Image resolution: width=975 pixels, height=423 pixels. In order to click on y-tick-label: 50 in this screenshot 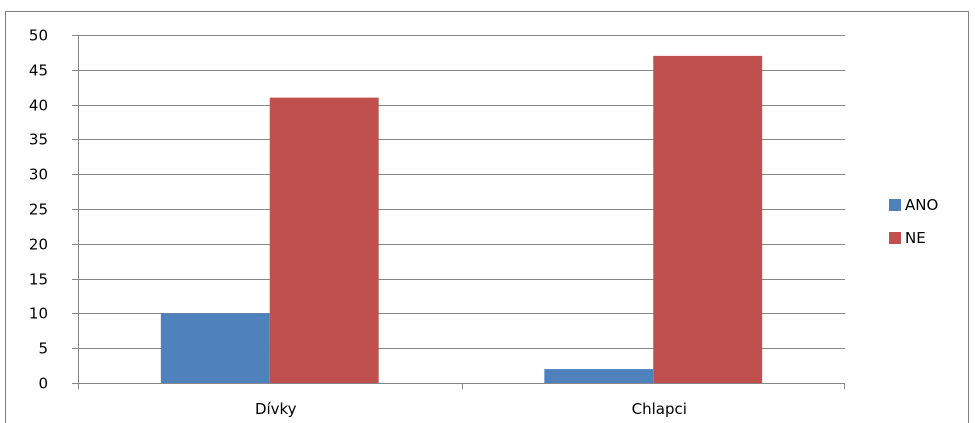, I will do `click(38, 36)`.